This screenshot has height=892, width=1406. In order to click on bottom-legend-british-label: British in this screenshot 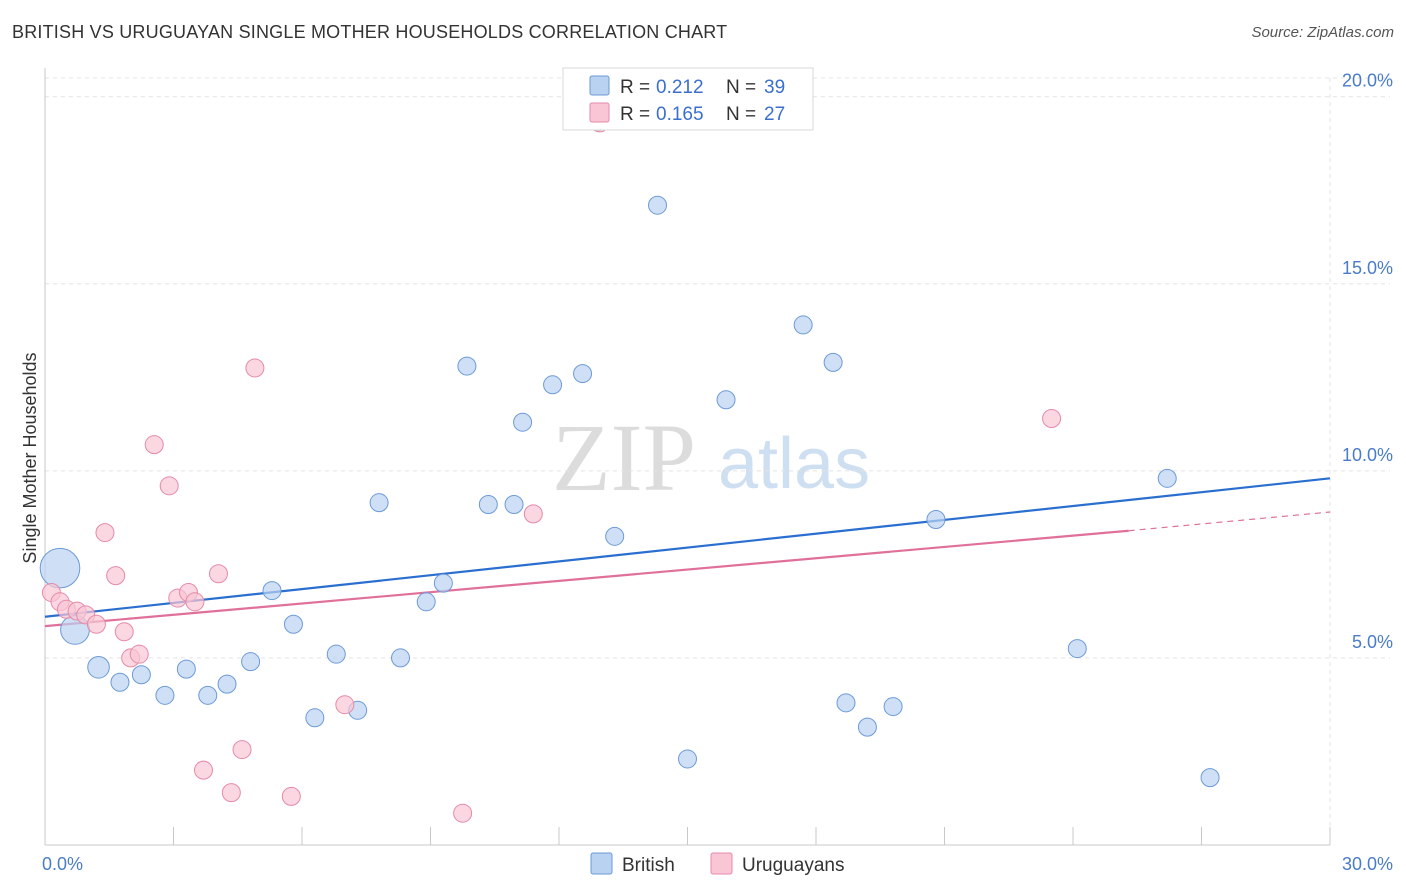, I will do `click(648, 865)`.